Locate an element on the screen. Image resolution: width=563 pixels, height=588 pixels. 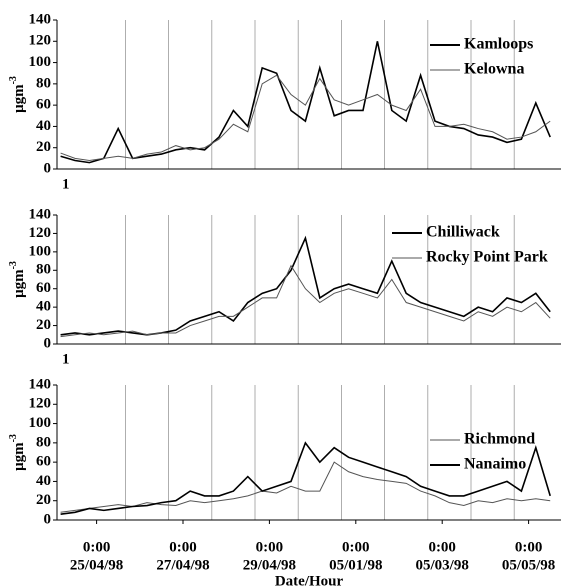
x-tick-label: 29/04/98 is located at coordinates (269, 565).